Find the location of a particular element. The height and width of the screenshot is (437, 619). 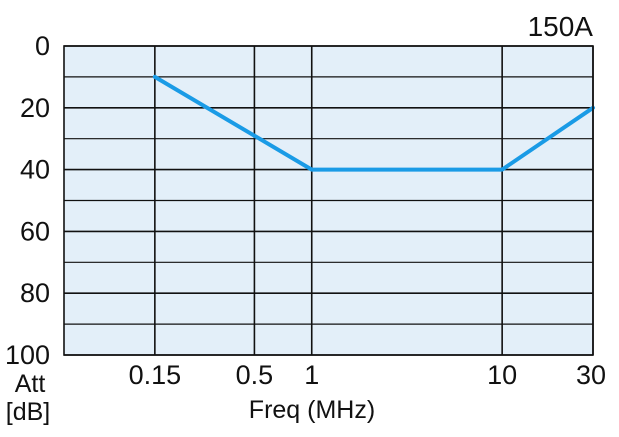

y-tick-label: 100 is located at coordinates (27, 355).